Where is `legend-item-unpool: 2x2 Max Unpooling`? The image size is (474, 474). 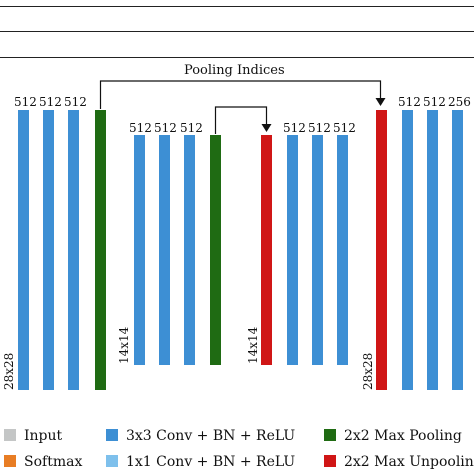
legend-item-unpool: 2x2 Max Unpooling is located at coordinates (399, 462).